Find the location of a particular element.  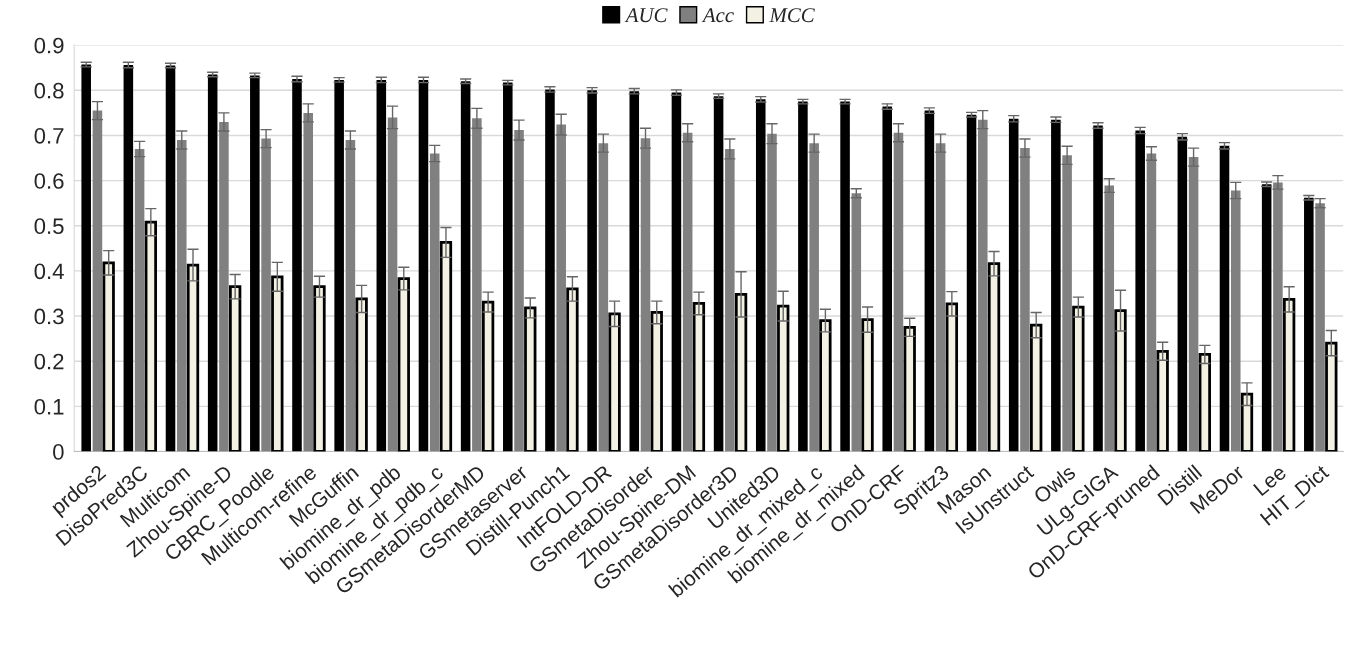

y-tick-label: 0.3 is located at coordinates (49, 316).